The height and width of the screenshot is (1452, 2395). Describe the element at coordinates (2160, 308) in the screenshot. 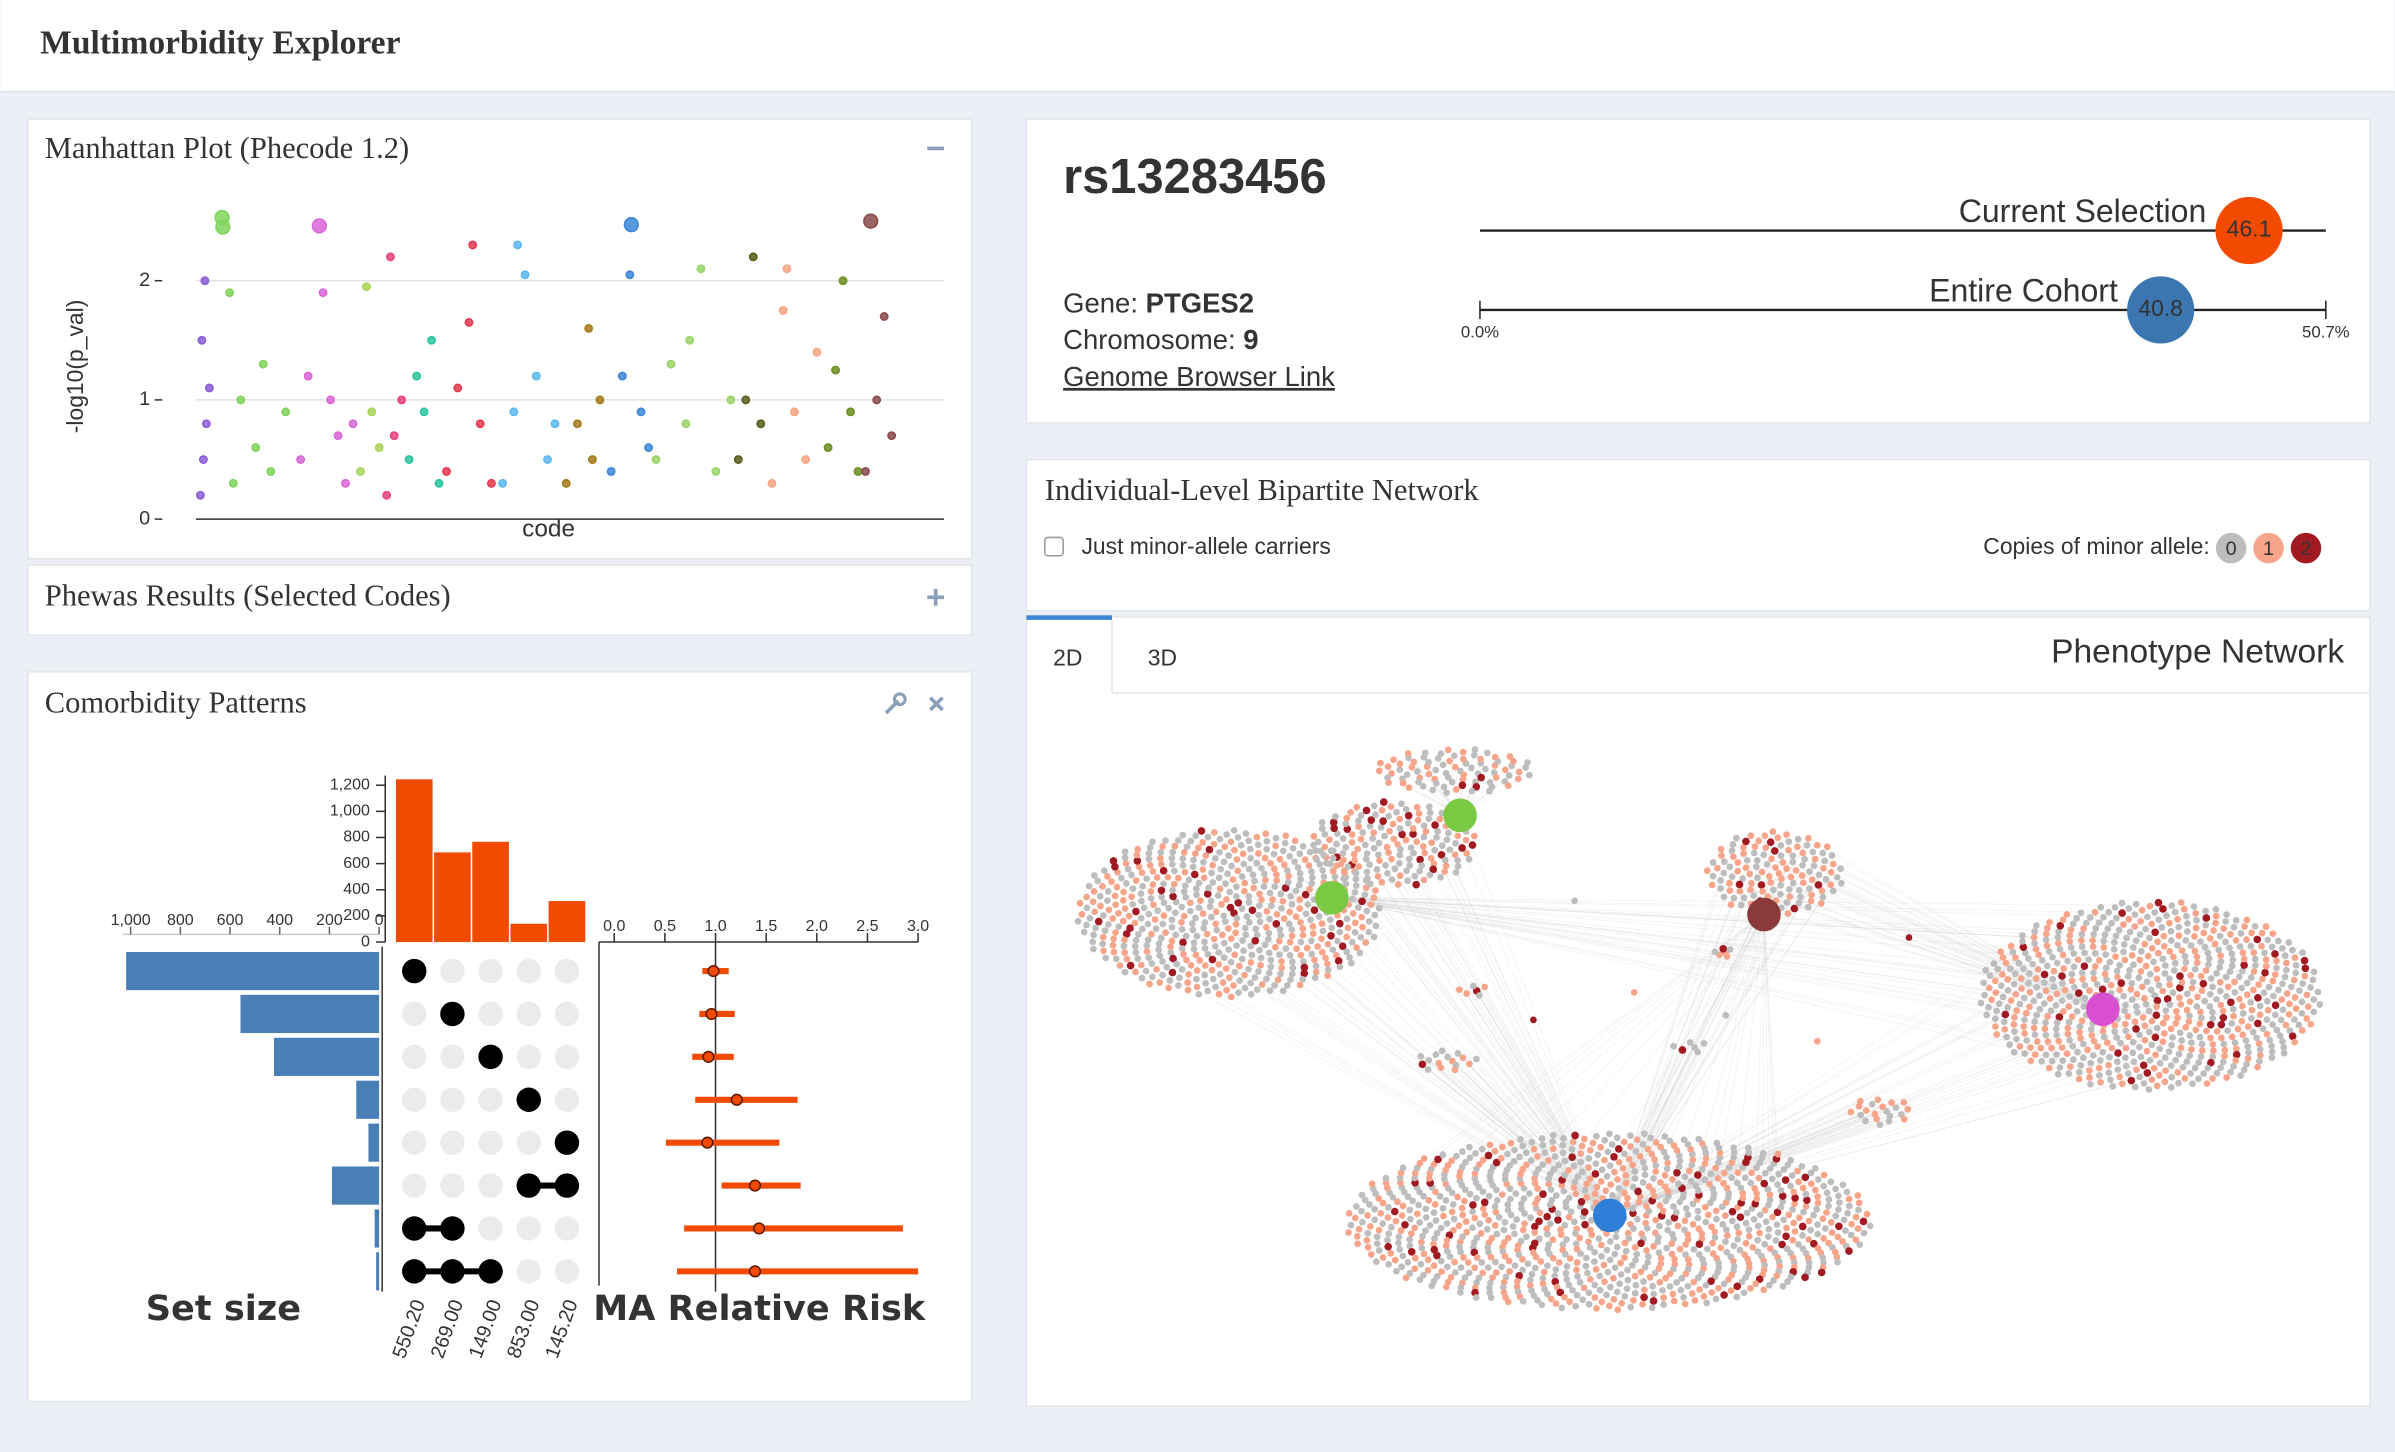

I see `value-label: 40.8` at that location.